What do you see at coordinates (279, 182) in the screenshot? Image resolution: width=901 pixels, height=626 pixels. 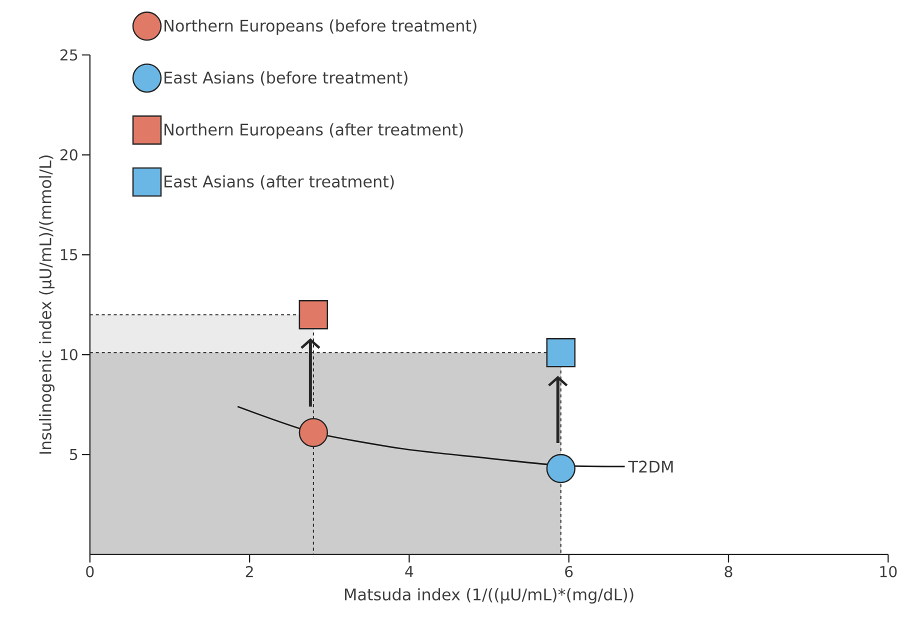 I see `legend-label: East Asians (after treatment)` at bounding box center [279, 182].